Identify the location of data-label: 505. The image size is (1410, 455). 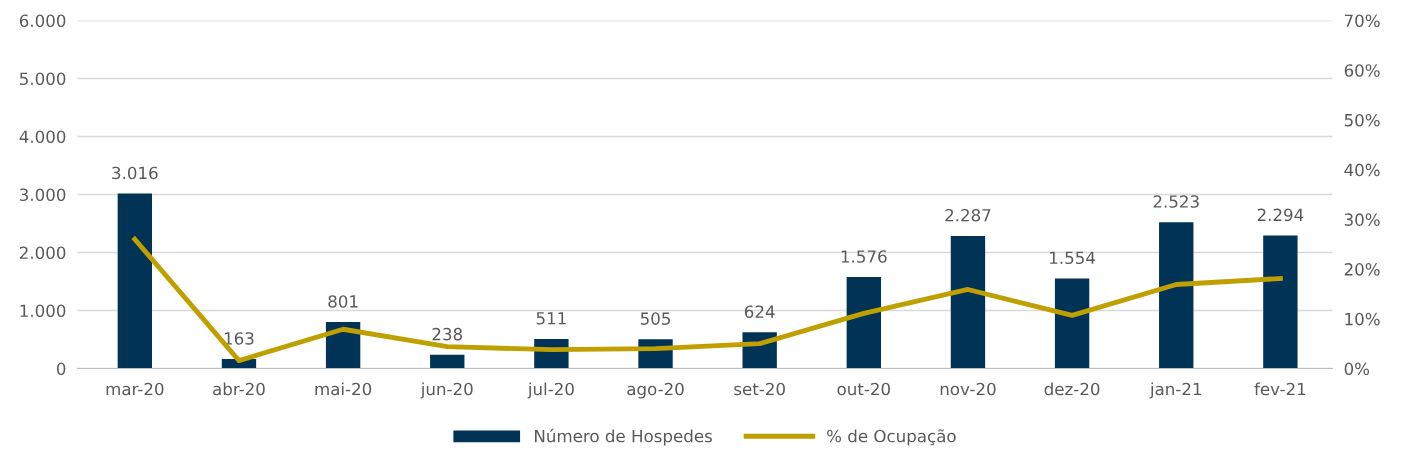
(655, 318).